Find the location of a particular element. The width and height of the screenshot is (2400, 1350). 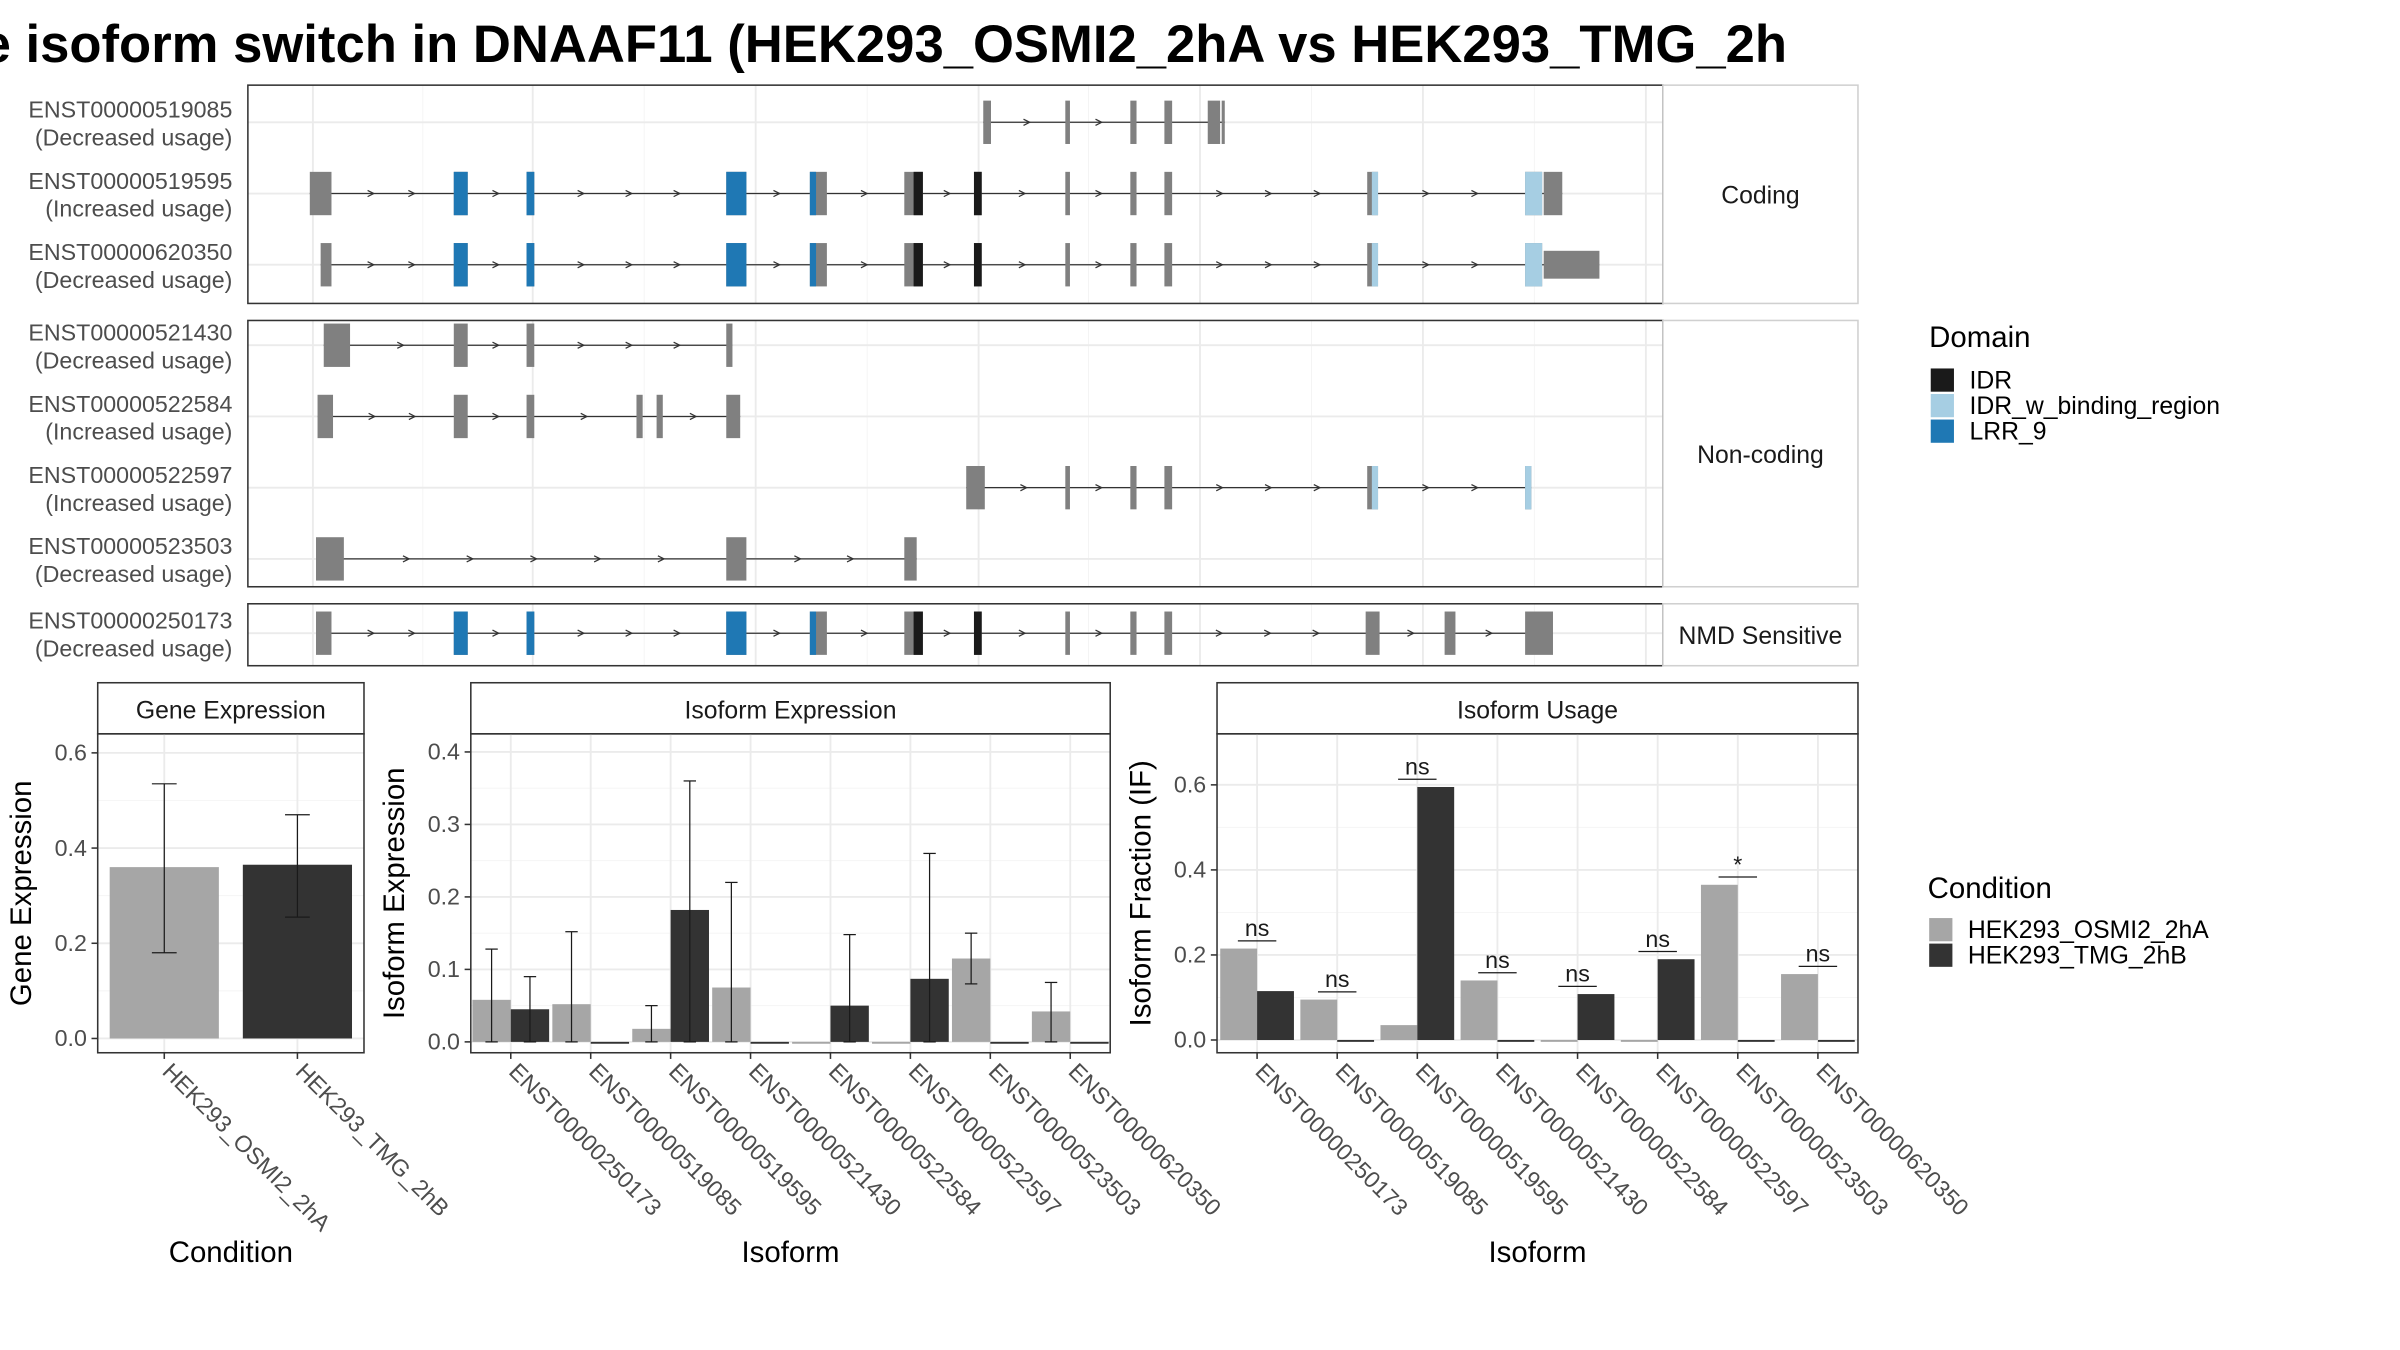

transcript-id: ENST00000620350 is located at coordinates (130, 252).